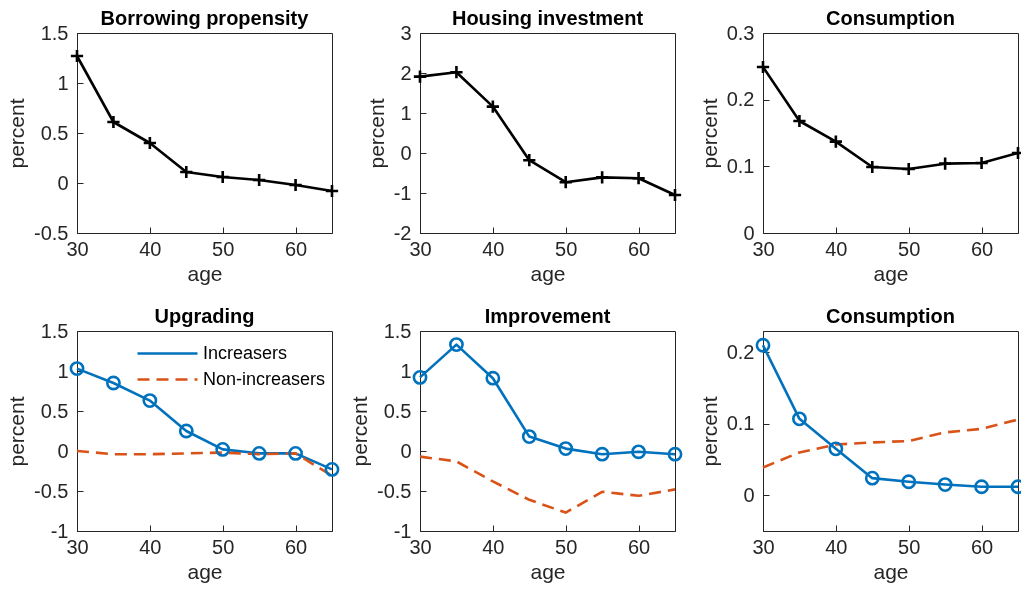  I want to click on chart-title: Upgrading, so click(204, 316).